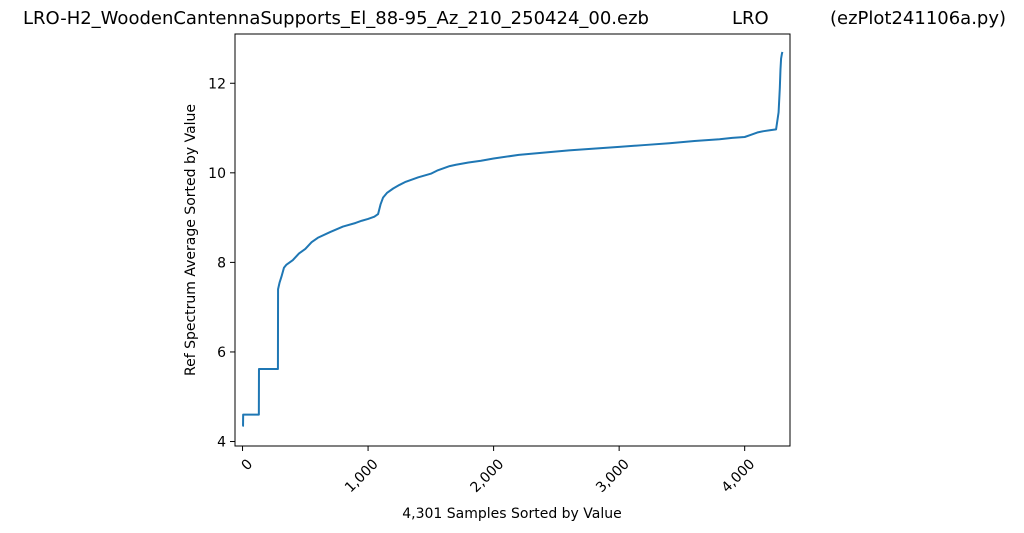 The width and height of the screenshot is (1024, 533). What do you see at coordinates (362, 476) in the screenshot?
I see `x-tick-label: 1,000` at bounding box center [362, 476].